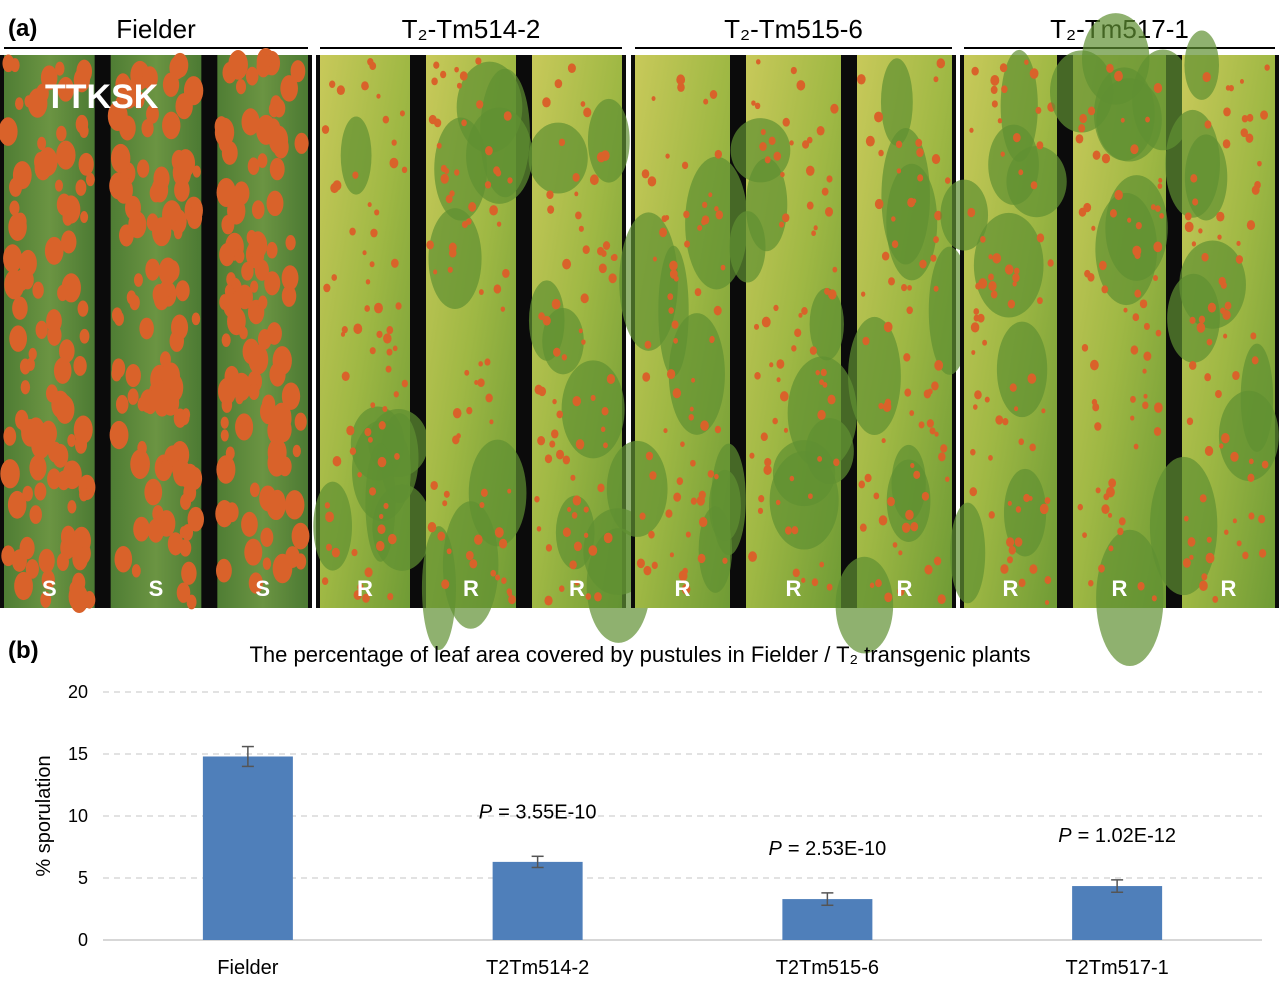 Image resolution: width=1279 pixels, height=984 pixels. Describe the element at coordinates (247, 848) in the screenshot. I see `bar` at that location.